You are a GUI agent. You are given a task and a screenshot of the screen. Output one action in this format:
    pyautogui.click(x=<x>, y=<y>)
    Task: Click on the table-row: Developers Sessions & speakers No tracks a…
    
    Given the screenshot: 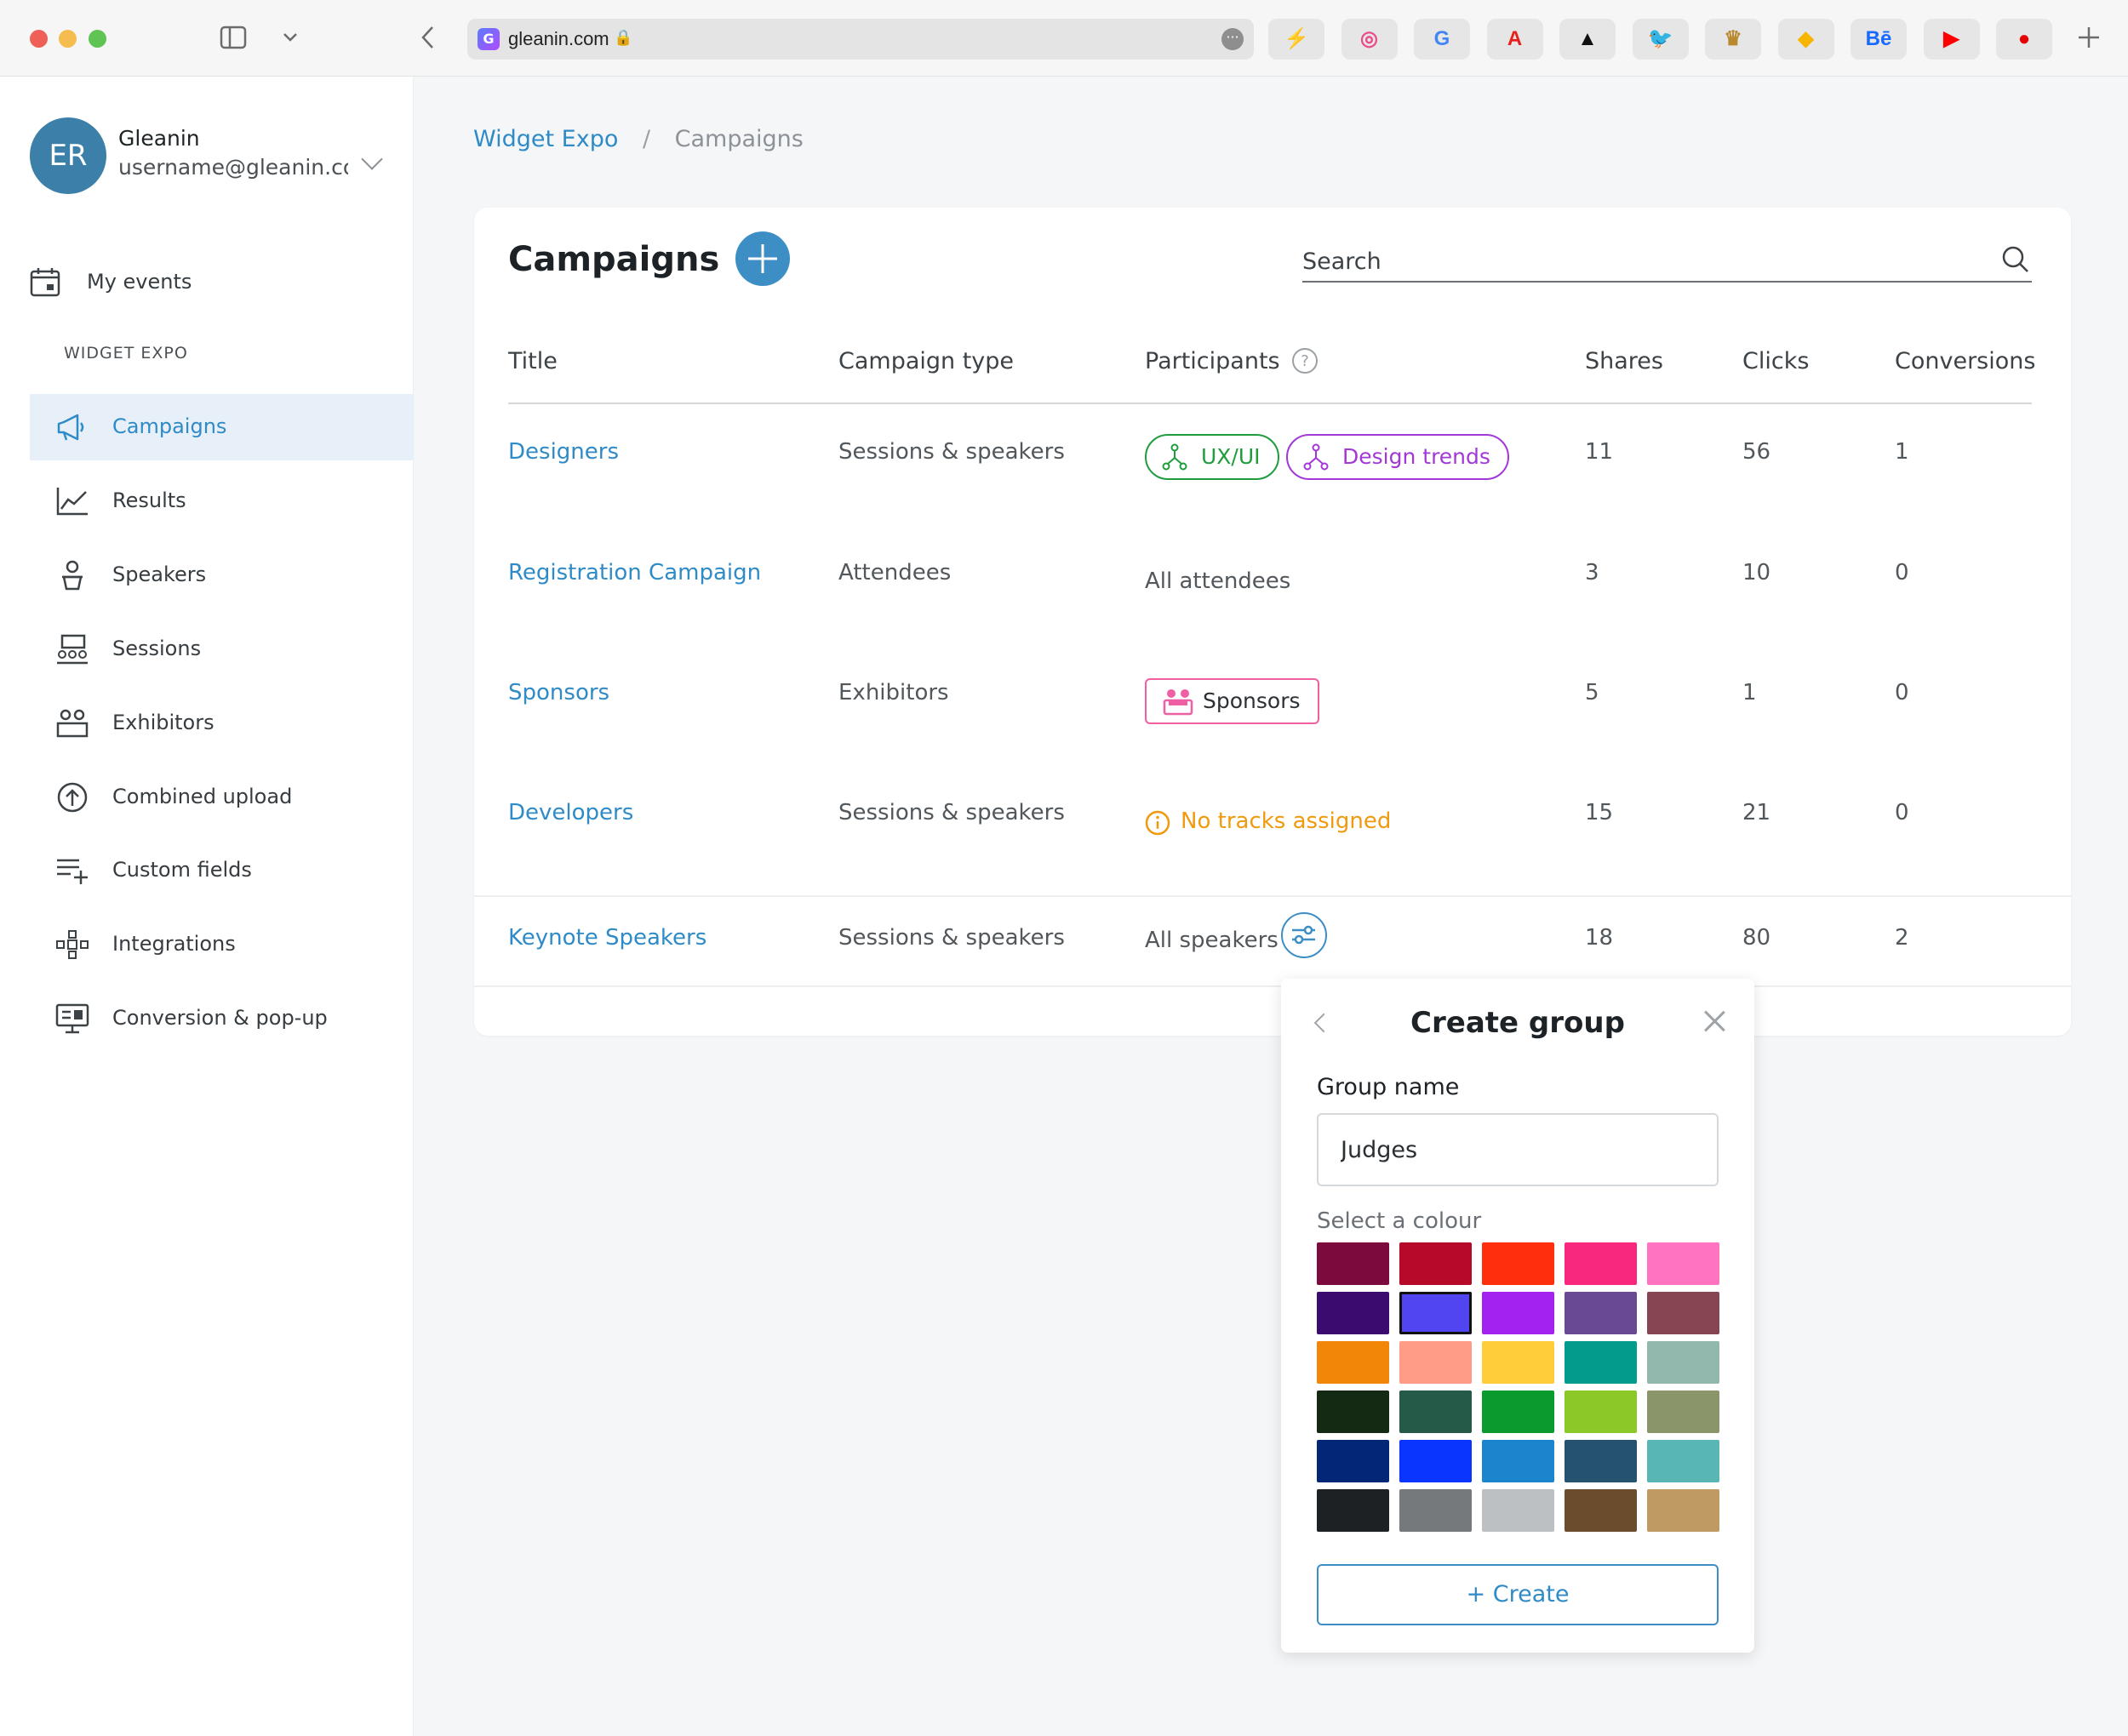 What is the action you would take?
    pyautogui.click(x=1272, y=811)
    